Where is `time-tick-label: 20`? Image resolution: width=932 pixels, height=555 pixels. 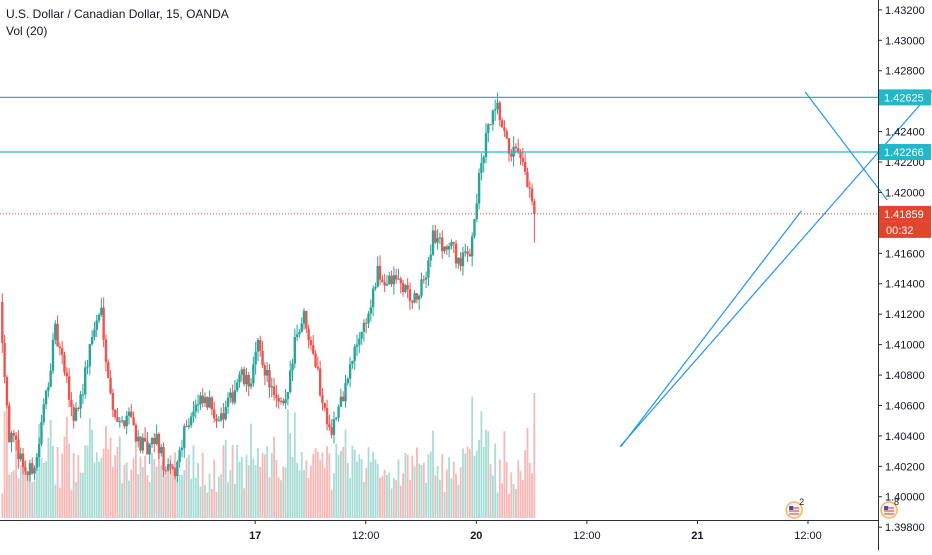 time-tick-label: 20 is located at coordinates (476, 536).